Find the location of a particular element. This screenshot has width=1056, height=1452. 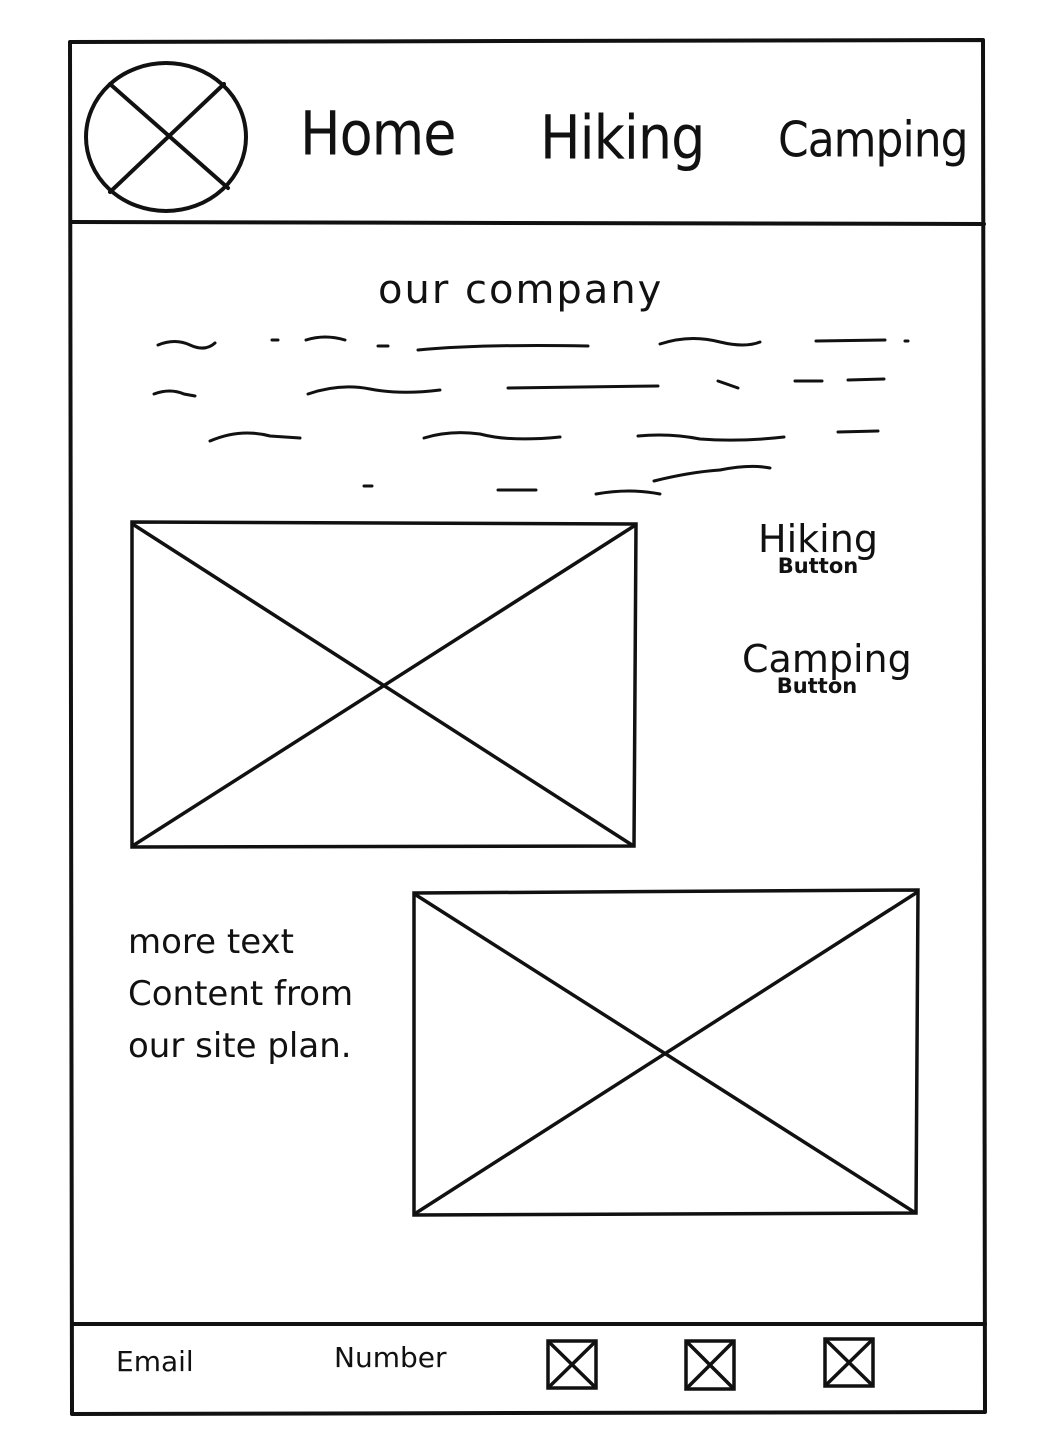

camping-button-title: Camping is located at coordinates (827, 659).